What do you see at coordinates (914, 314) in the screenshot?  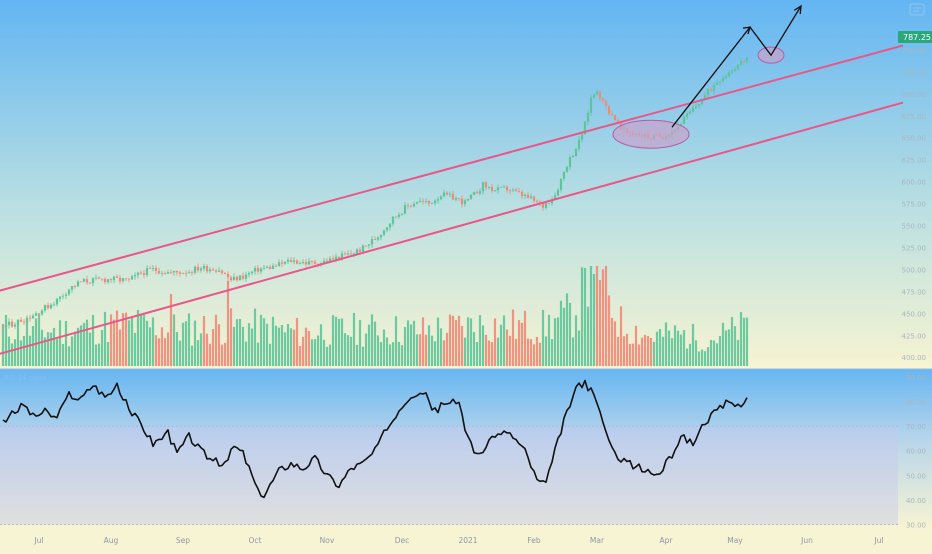 I see `price-scale-tick: 450.00` at bounding box center [914, 314].